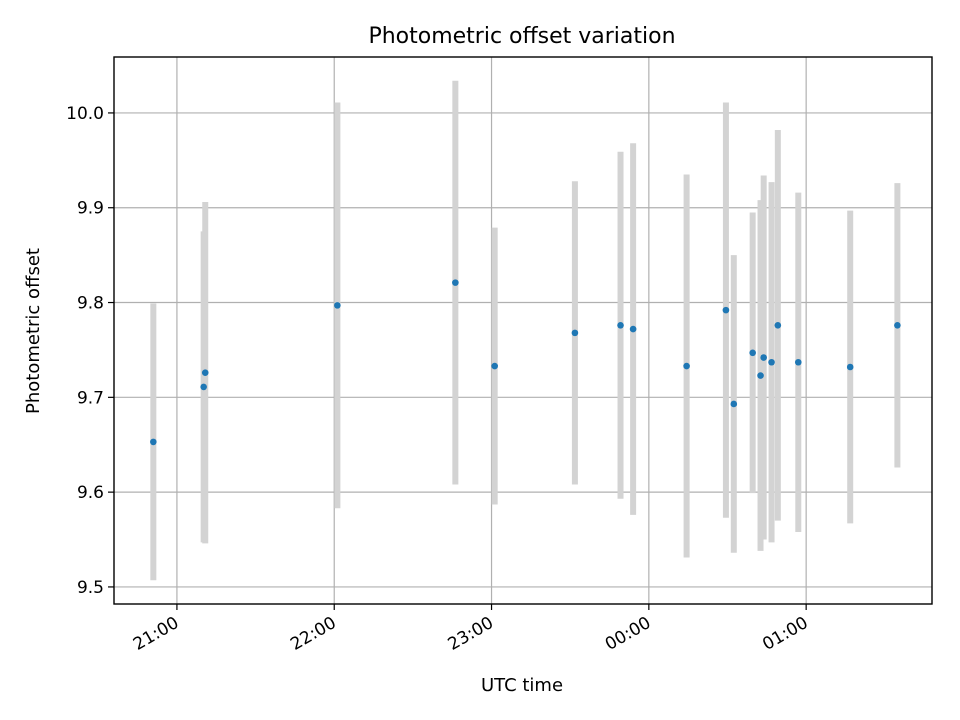 The image size is (960, 720). What do you see at coordinates (90, 493) in the screenshot?
I see `y-tick-label: 9.6` at bounding box center [90, 493].